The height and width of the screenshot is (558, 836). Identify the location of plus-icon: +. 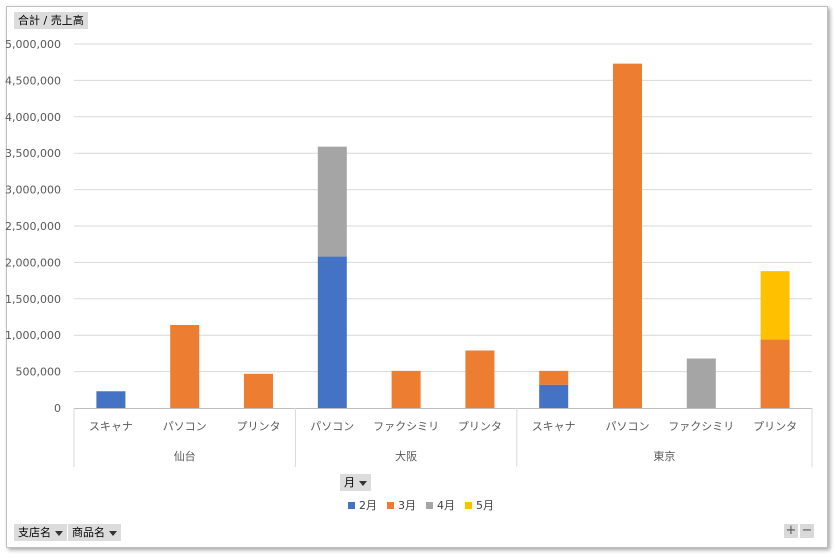
(791, 530).